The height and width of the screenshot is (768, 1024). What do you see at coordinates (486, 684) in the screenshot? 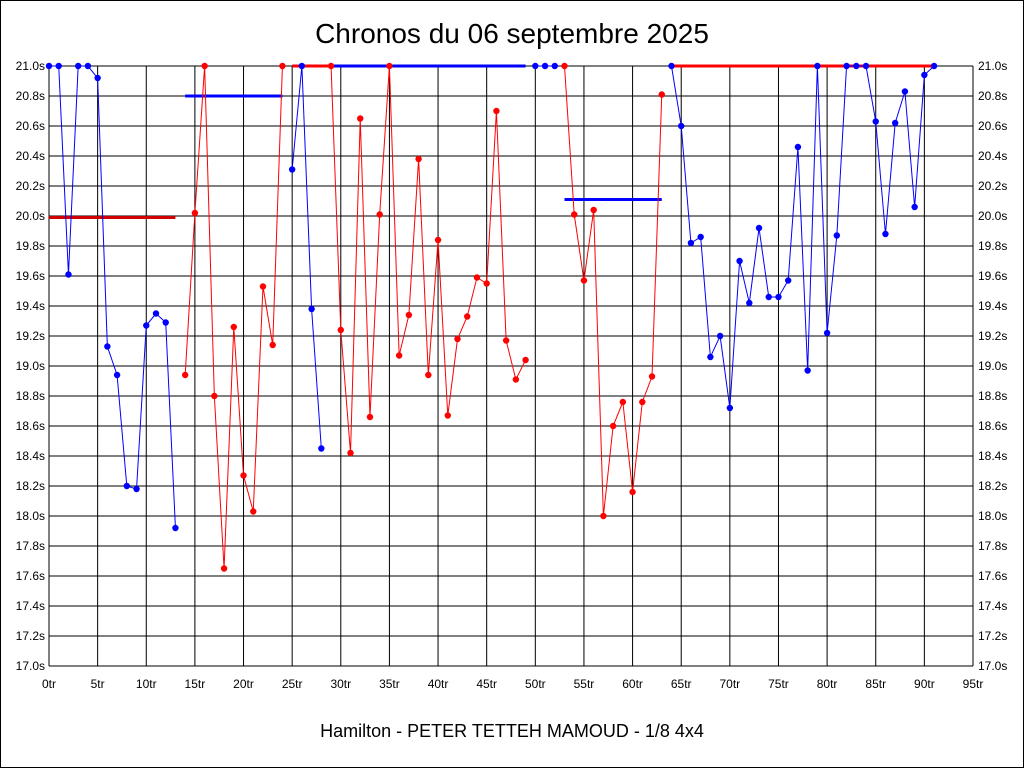
I see `x-tick-label: 45tr` at bounding box center [486, 684].